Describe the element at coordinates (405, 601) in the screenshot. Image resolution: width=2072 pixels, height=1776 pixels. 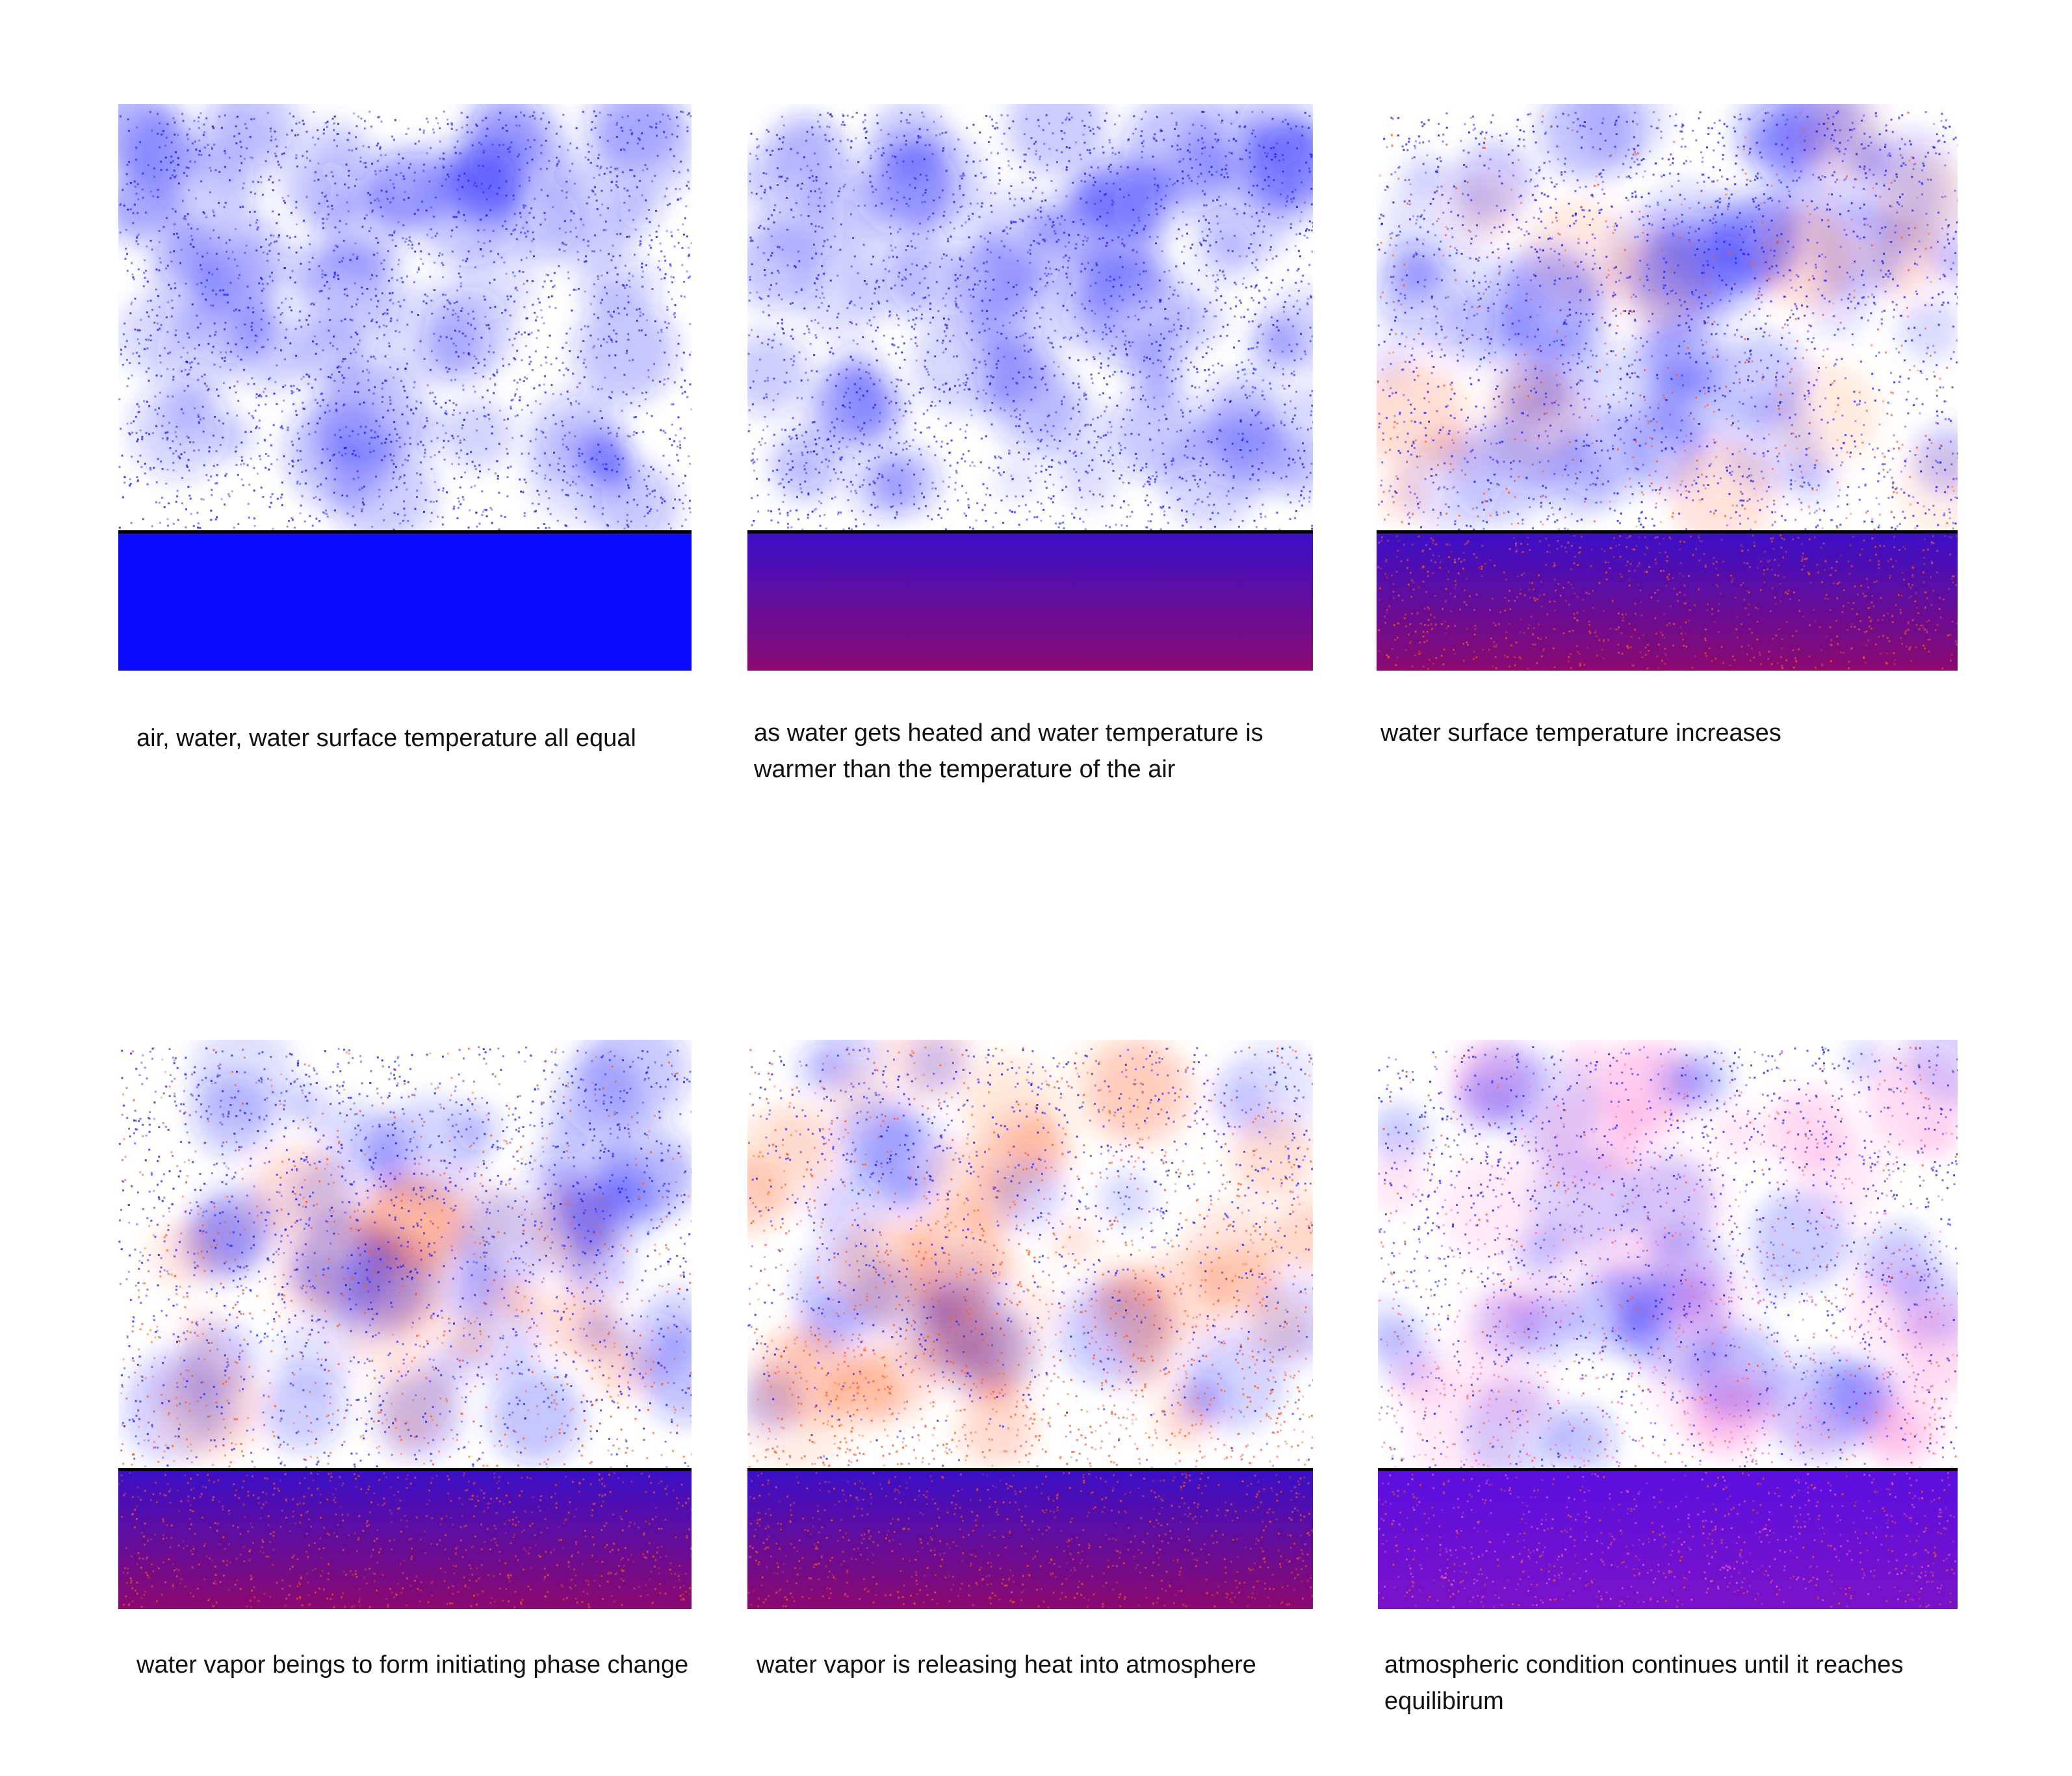
I see `panel-1-water-body` at that location.